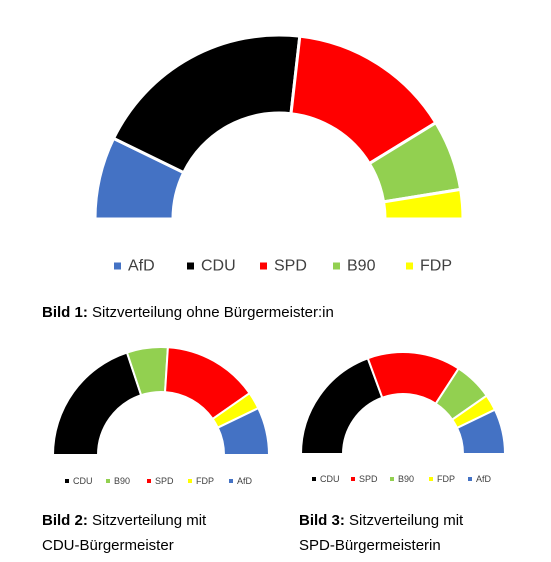 Image resolution: width=551 pixels, height=562 pixels. Describe the element at coordinates (205, 481) in the screenshot. I see `chart-2-legend-label-fdp: FDP` at that location.